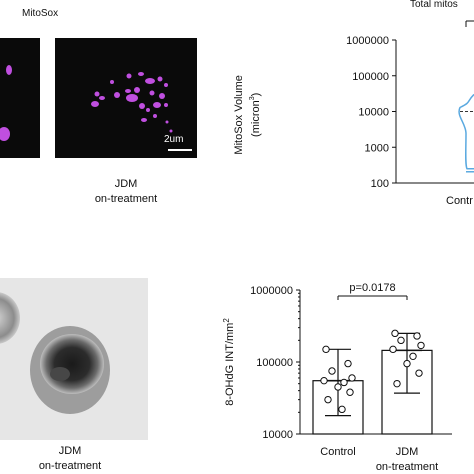 This screenshot has height=474, width=474. I want to click on bar-ylabel: 8-OHdG INT/mm2, so click(229, 362).